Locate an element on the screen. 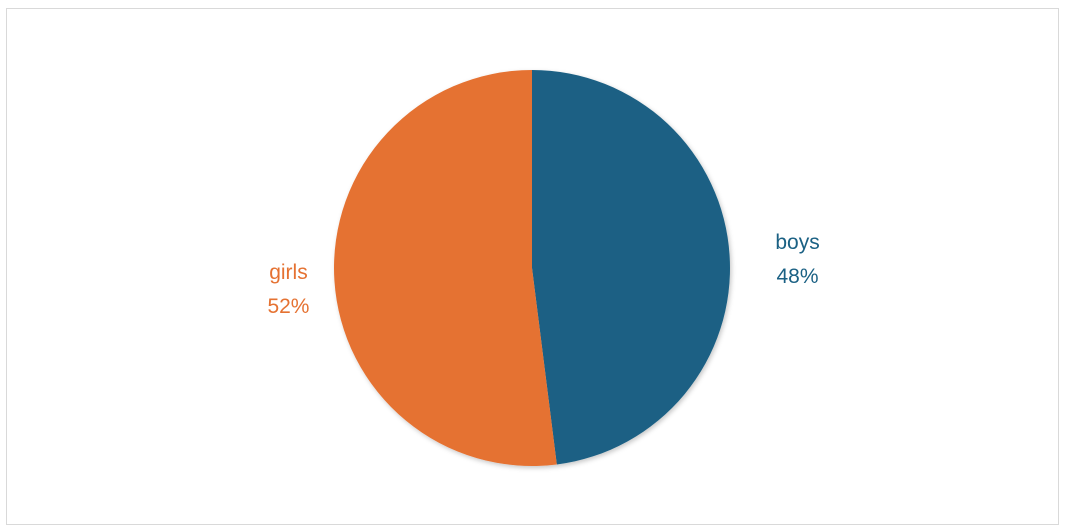 The image size is (1071, 532). slice-label-boys: boys is located at coordinates (797, 242).